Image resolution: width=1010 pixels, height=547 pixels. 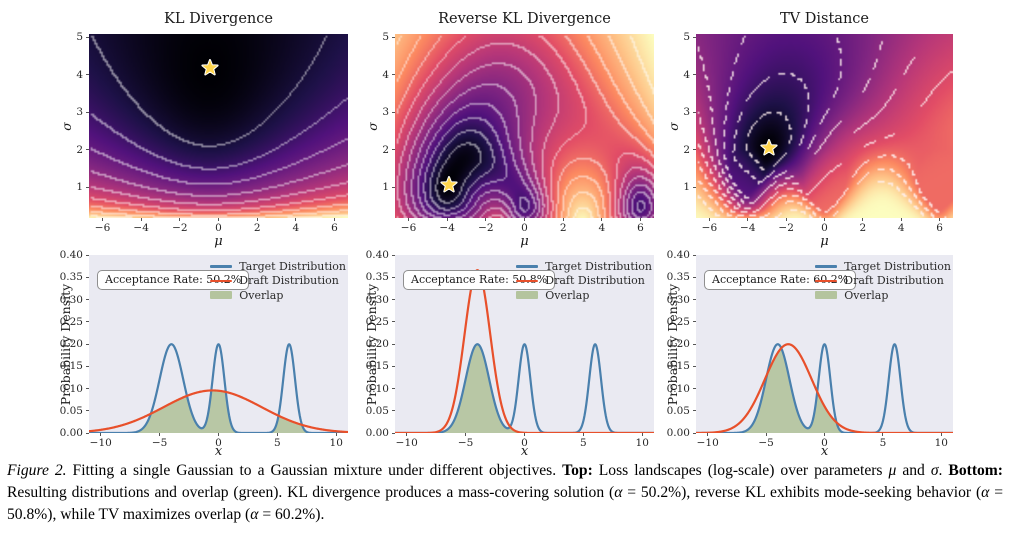 I want to click on y-tick-label: 3, so click(x=385, y=112).